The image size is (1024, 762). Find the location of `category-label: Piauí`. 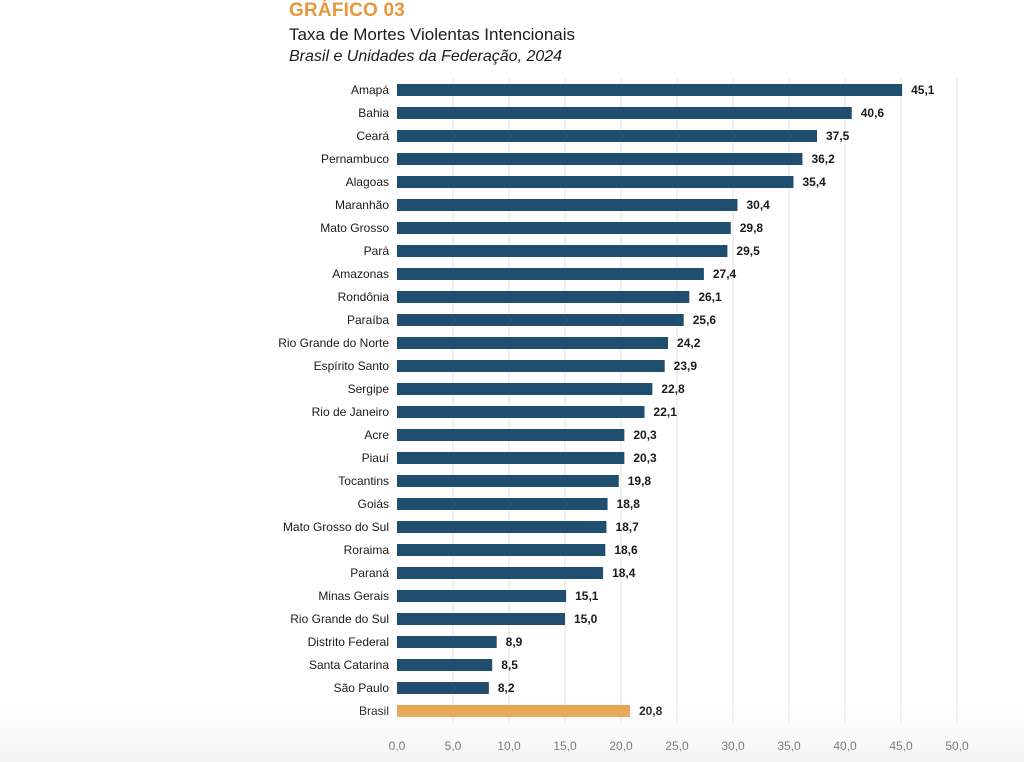

category-label: Piauí is located at coordinates (376, 458).